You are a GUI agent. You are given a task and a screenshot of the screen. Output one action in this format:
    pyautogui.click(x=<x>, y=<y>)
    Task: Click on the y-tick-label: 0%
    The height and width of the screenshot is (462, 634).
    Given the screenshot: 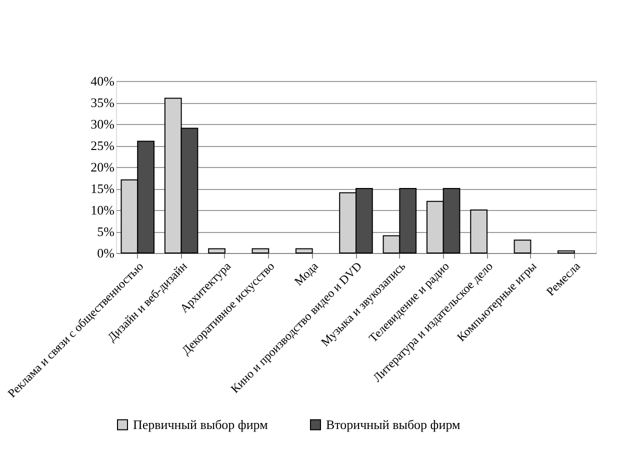 What is the action you would take?
    pyautogui.click(x=106, y=253)
    